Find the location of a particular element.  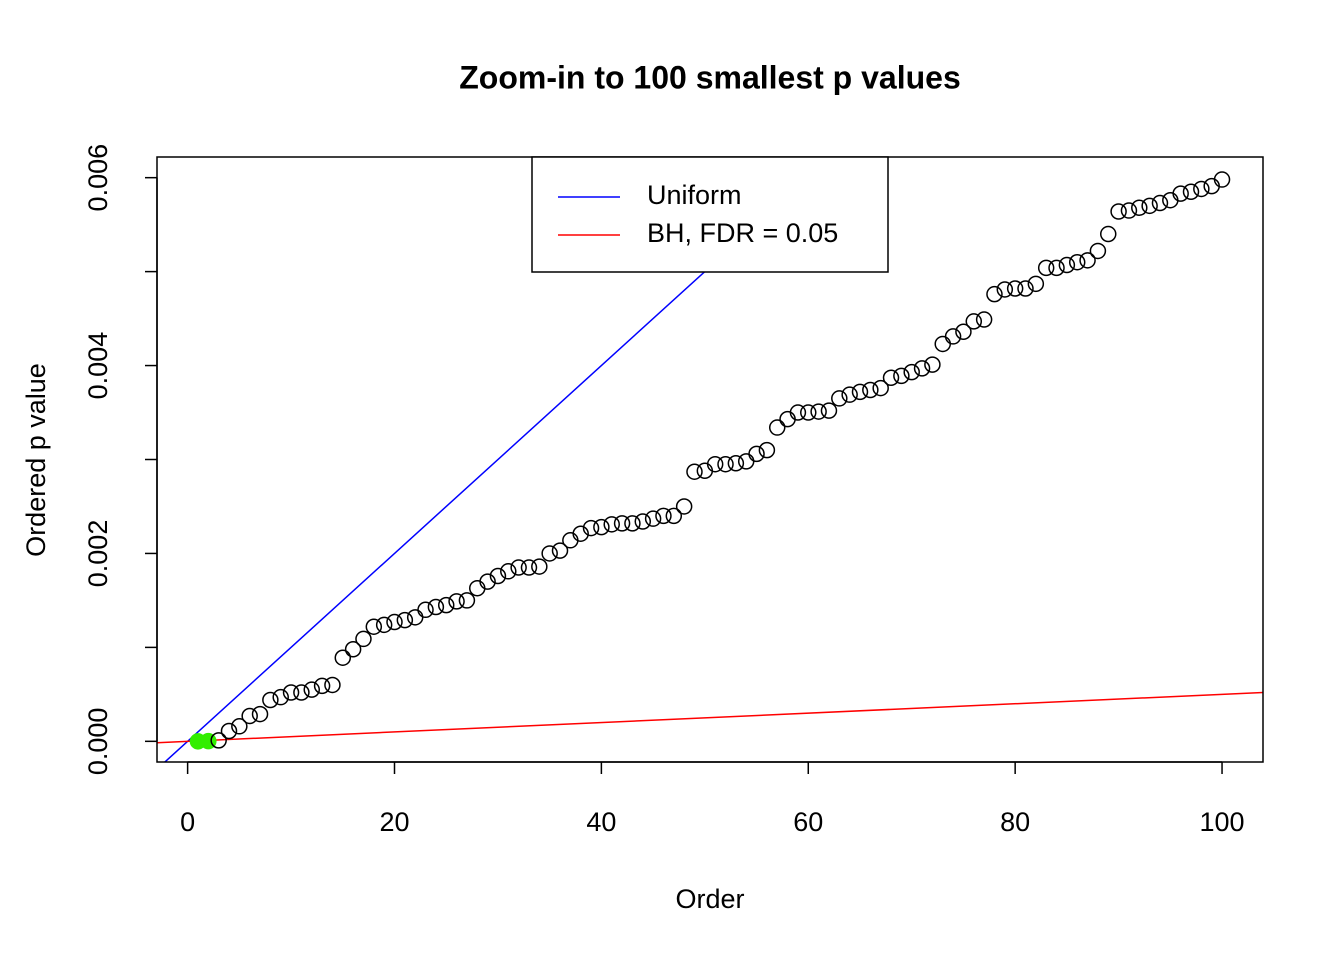

x-tick-label: 80 is located at coordinates (1015, 822).